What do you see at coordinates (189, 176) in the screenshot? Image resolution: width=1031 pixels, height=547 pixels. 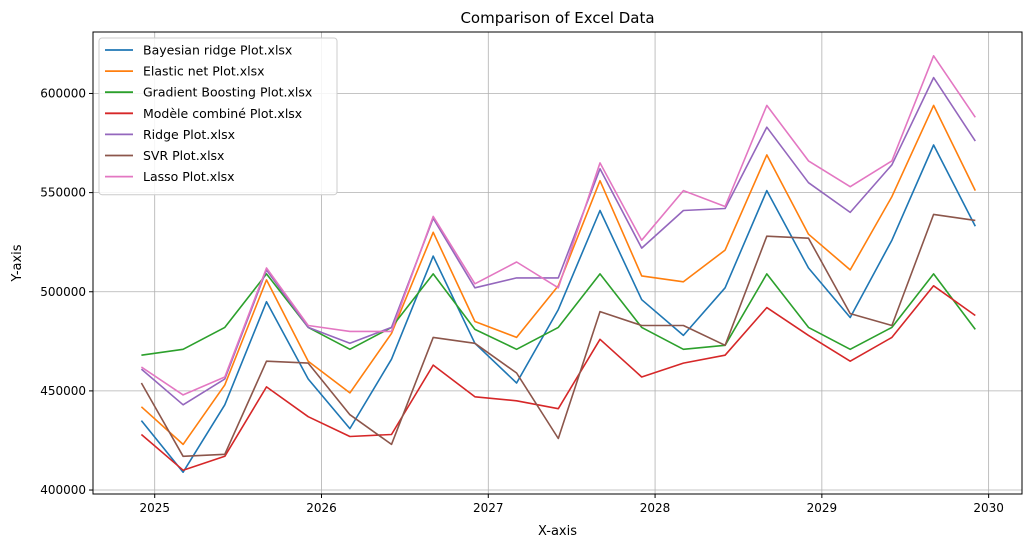 I see `legend-entry: Lasso Plot.xlsx` at bounding box center [189, 176].